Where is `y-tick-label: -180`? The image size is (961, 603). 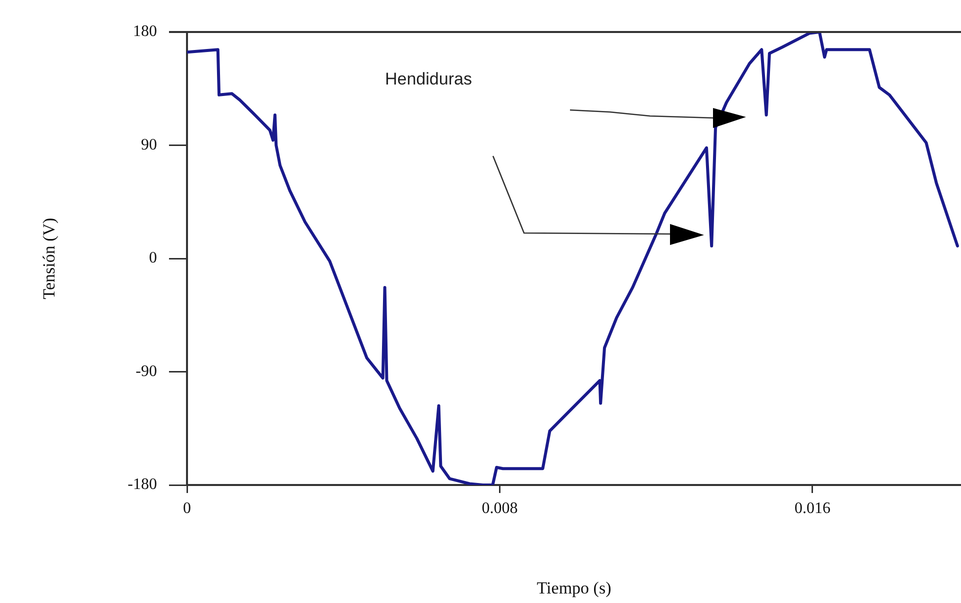
y-tick-label: -180 is located at coordinates (142, 485).